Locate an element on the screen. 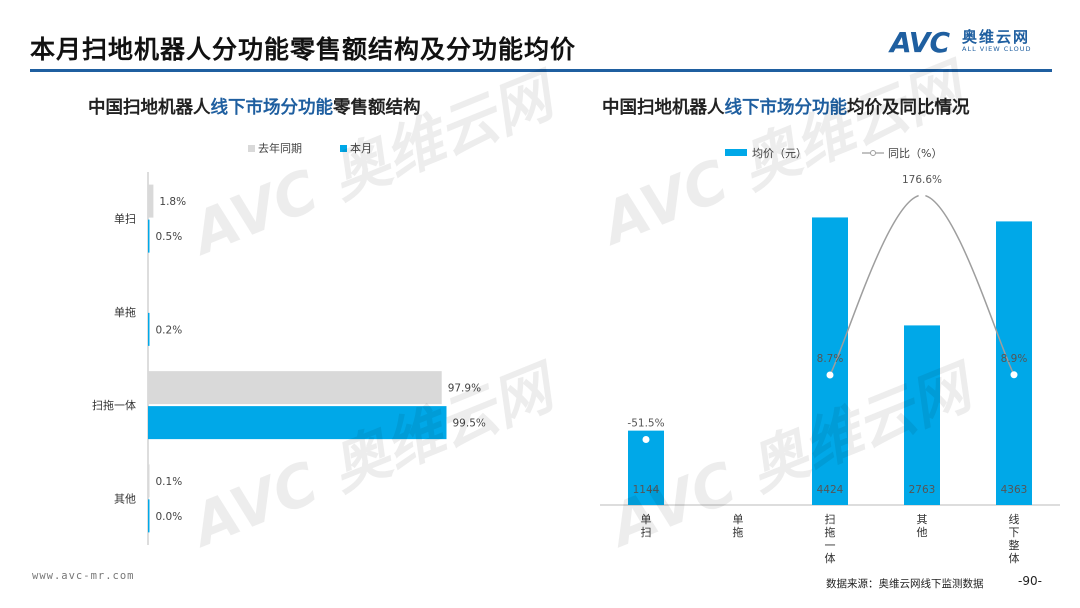 The image size is (1080, 608). right-title-post: 均价及同比情况 is located at coordinates (908, 108).